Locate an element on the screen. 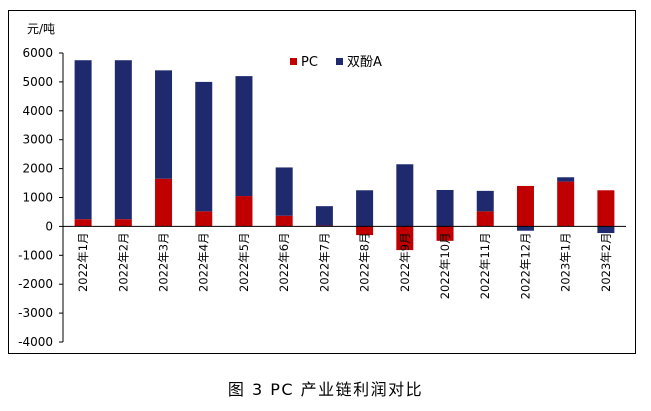 The image size is (651, 411). x-category-label: 2022年5月 is located at coordinates (244, 262).